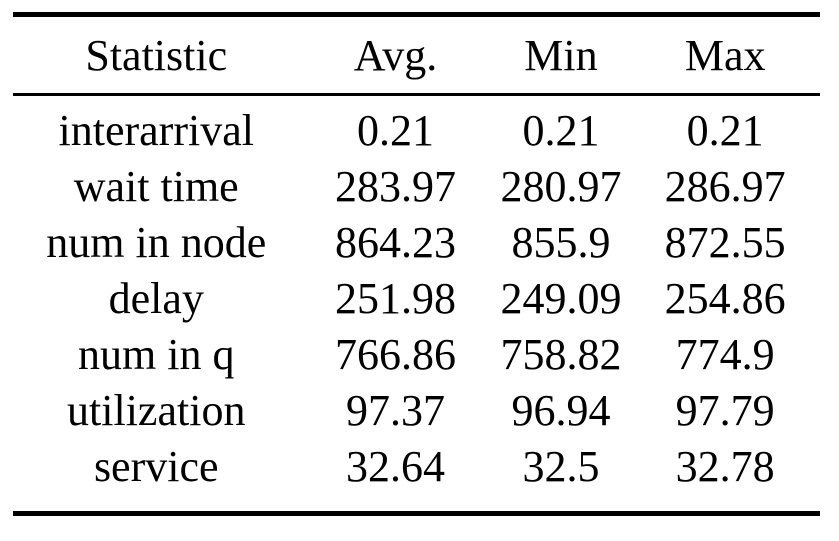  Describe the element at coordinates (561, 55) in the screenshot. I see `column-header-min: Min` at that location.